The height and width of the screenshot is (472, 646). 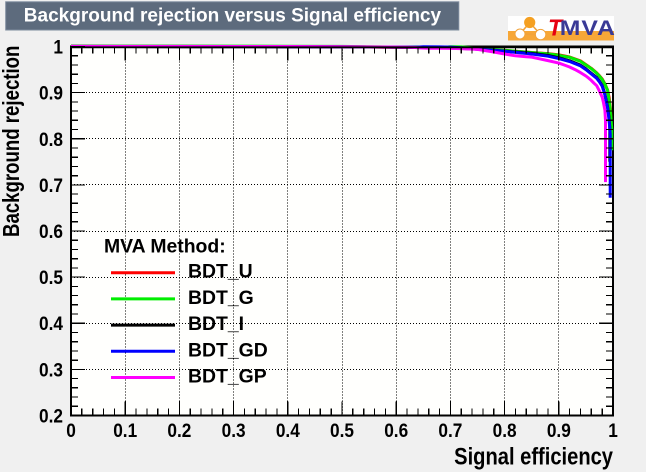 What do you see at coordinates (228, 350) in the screenshot?
I see `svg-text: BDT_GD` at bounding box center [228, 350].